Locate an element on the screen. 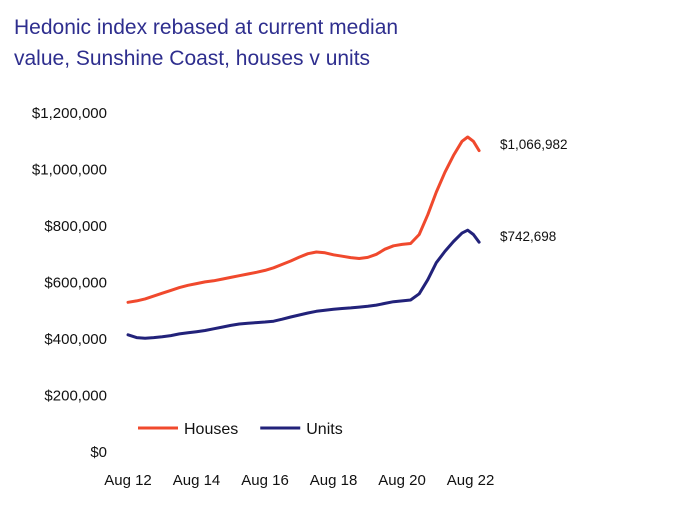 The width and height of the screenshot is (696, 523). y-tick-label: $1,000,000 is located at coordinates (69, 170).